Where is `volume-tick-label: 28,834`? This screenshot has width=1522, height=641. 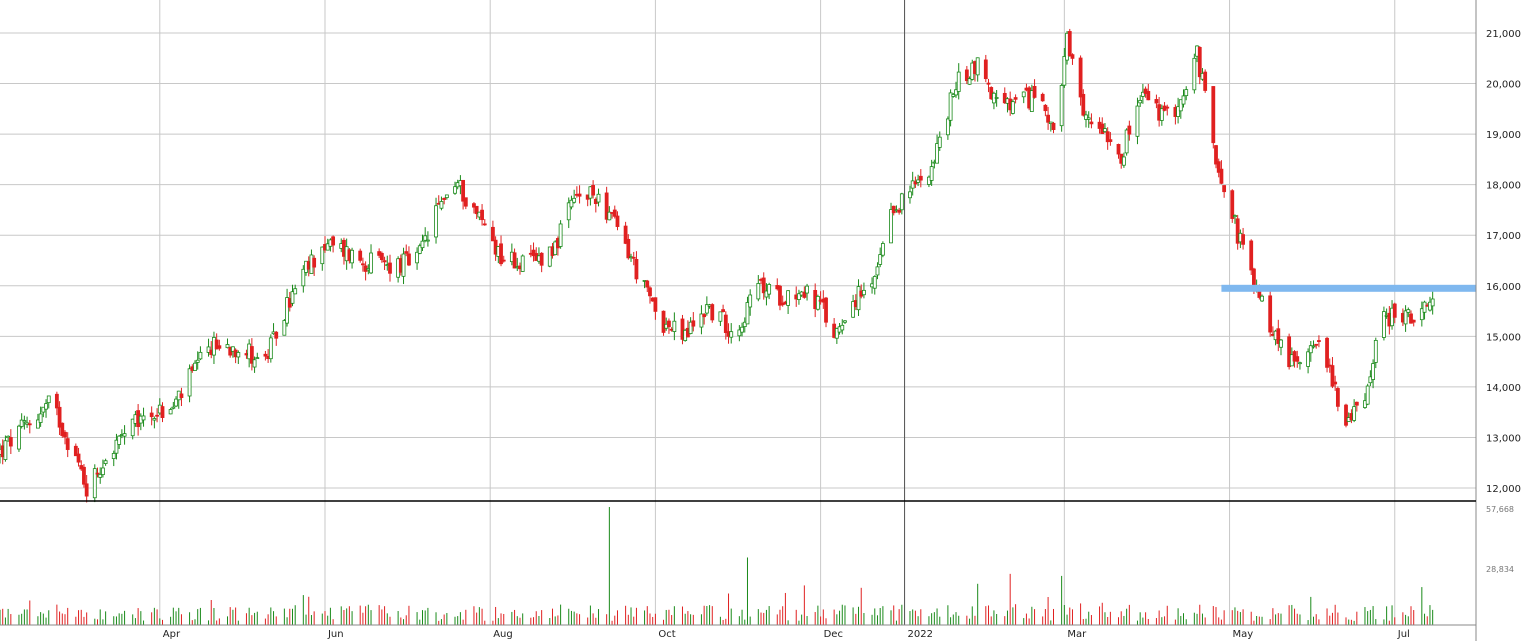 volume-tick-label: 28,834 is located at coordinates (1500, 569).